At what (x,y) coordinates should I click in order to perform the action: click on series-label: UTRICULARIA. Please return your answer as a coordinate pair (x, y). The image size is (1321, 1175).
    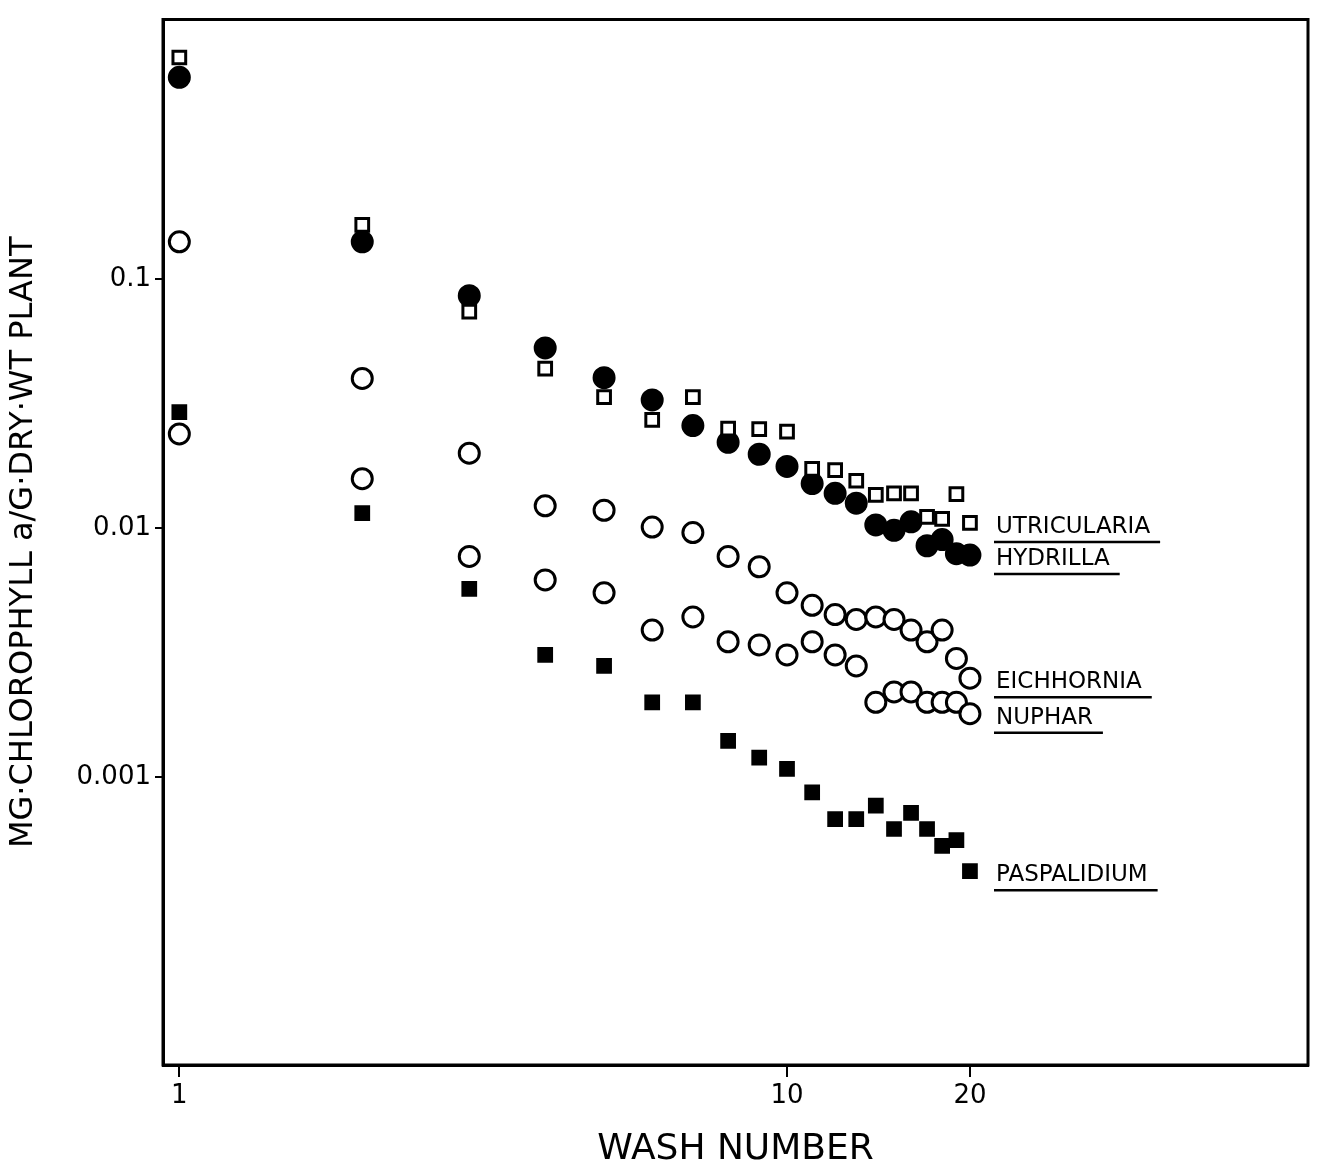
    Looking at the image, I should click on (1073, 524).